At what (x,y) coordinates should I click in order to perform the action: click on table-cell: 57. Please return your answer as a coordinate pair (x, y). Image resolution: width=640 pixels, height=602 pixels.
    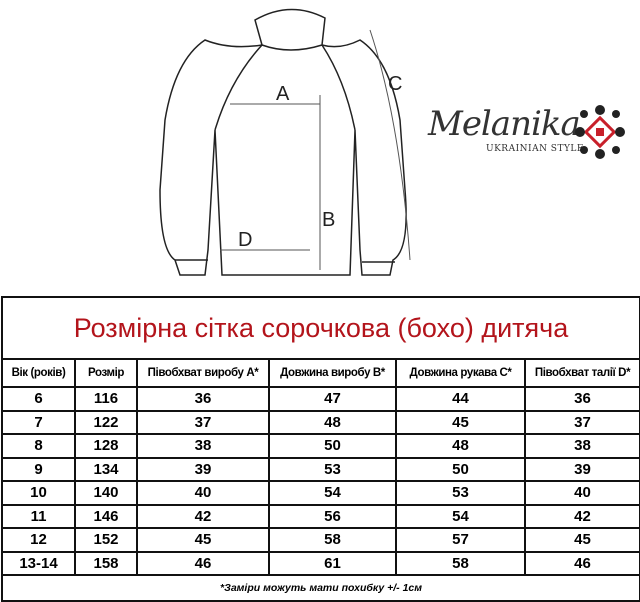
    Looking at the image, I should click on (460, 540).